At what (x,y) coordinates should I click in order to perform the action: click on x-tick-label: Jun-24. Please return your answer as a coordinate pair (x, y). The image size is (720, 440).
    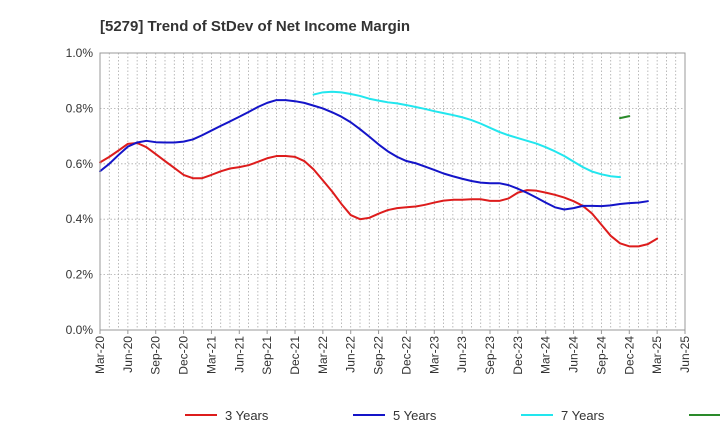
    Looking at the image, I should click on (574, 354).